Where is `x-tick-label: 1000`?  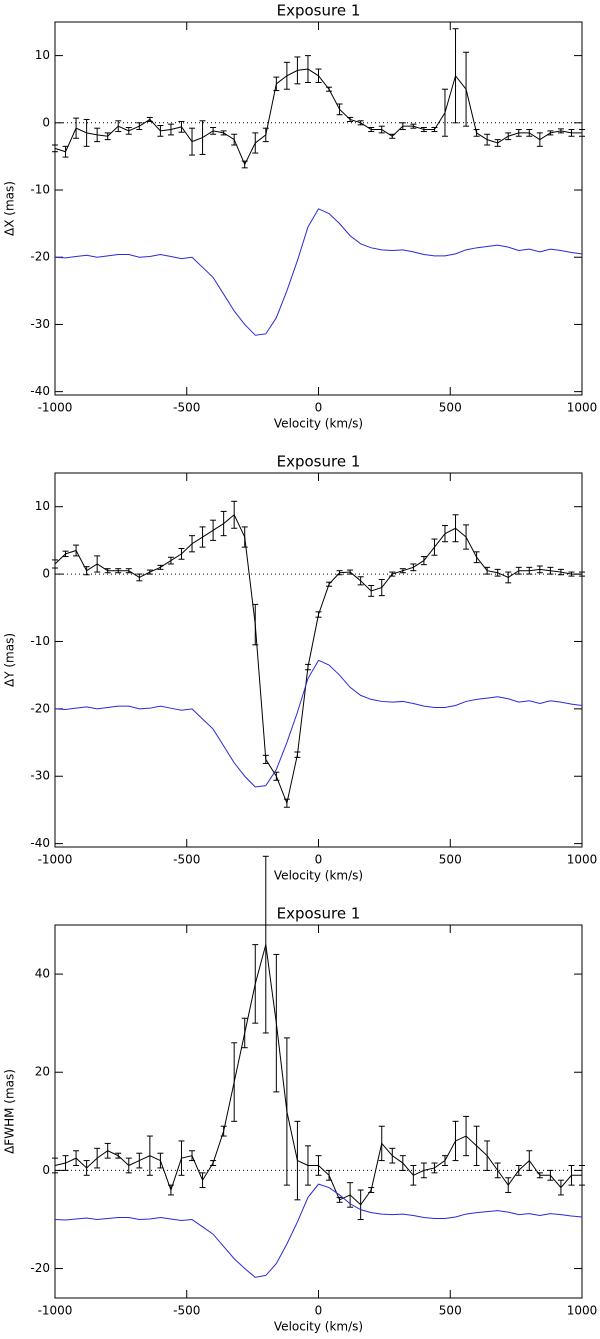
x-tick-label: 1000 is located at coordinates (582, 1311).